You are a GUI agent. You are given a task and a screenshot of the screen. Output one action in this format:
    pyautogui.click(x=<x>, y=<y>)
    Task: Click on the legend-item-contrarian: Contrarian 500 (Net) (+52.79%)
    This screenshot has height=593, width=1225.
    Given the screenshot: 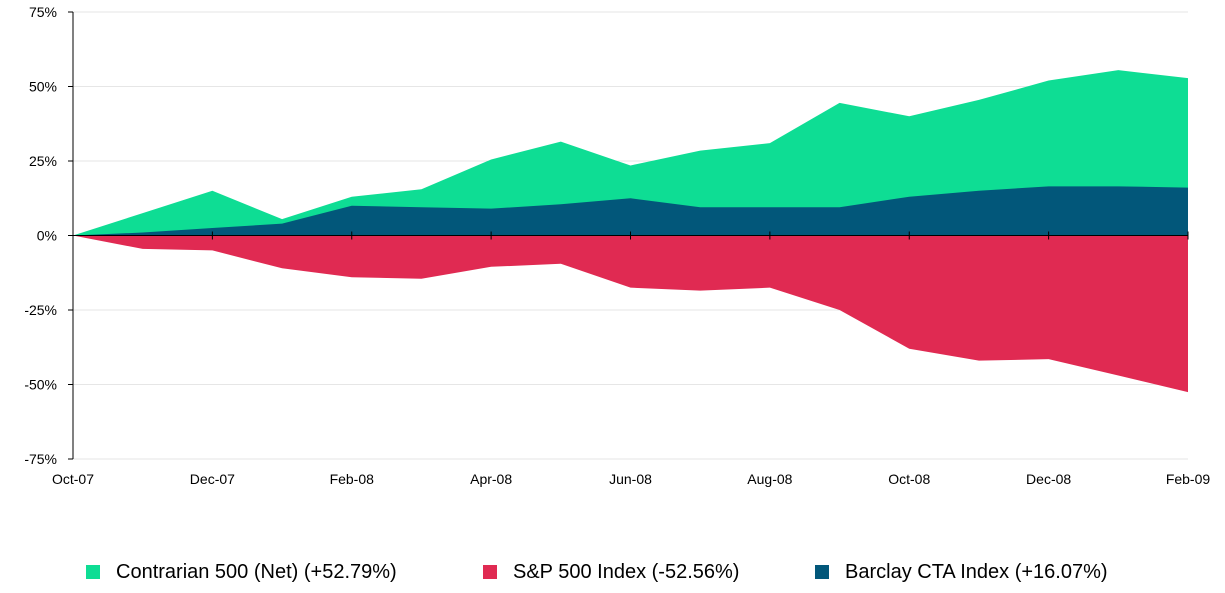 What is the action you would take?
    pyautogui.click(x=241, y=572)
    